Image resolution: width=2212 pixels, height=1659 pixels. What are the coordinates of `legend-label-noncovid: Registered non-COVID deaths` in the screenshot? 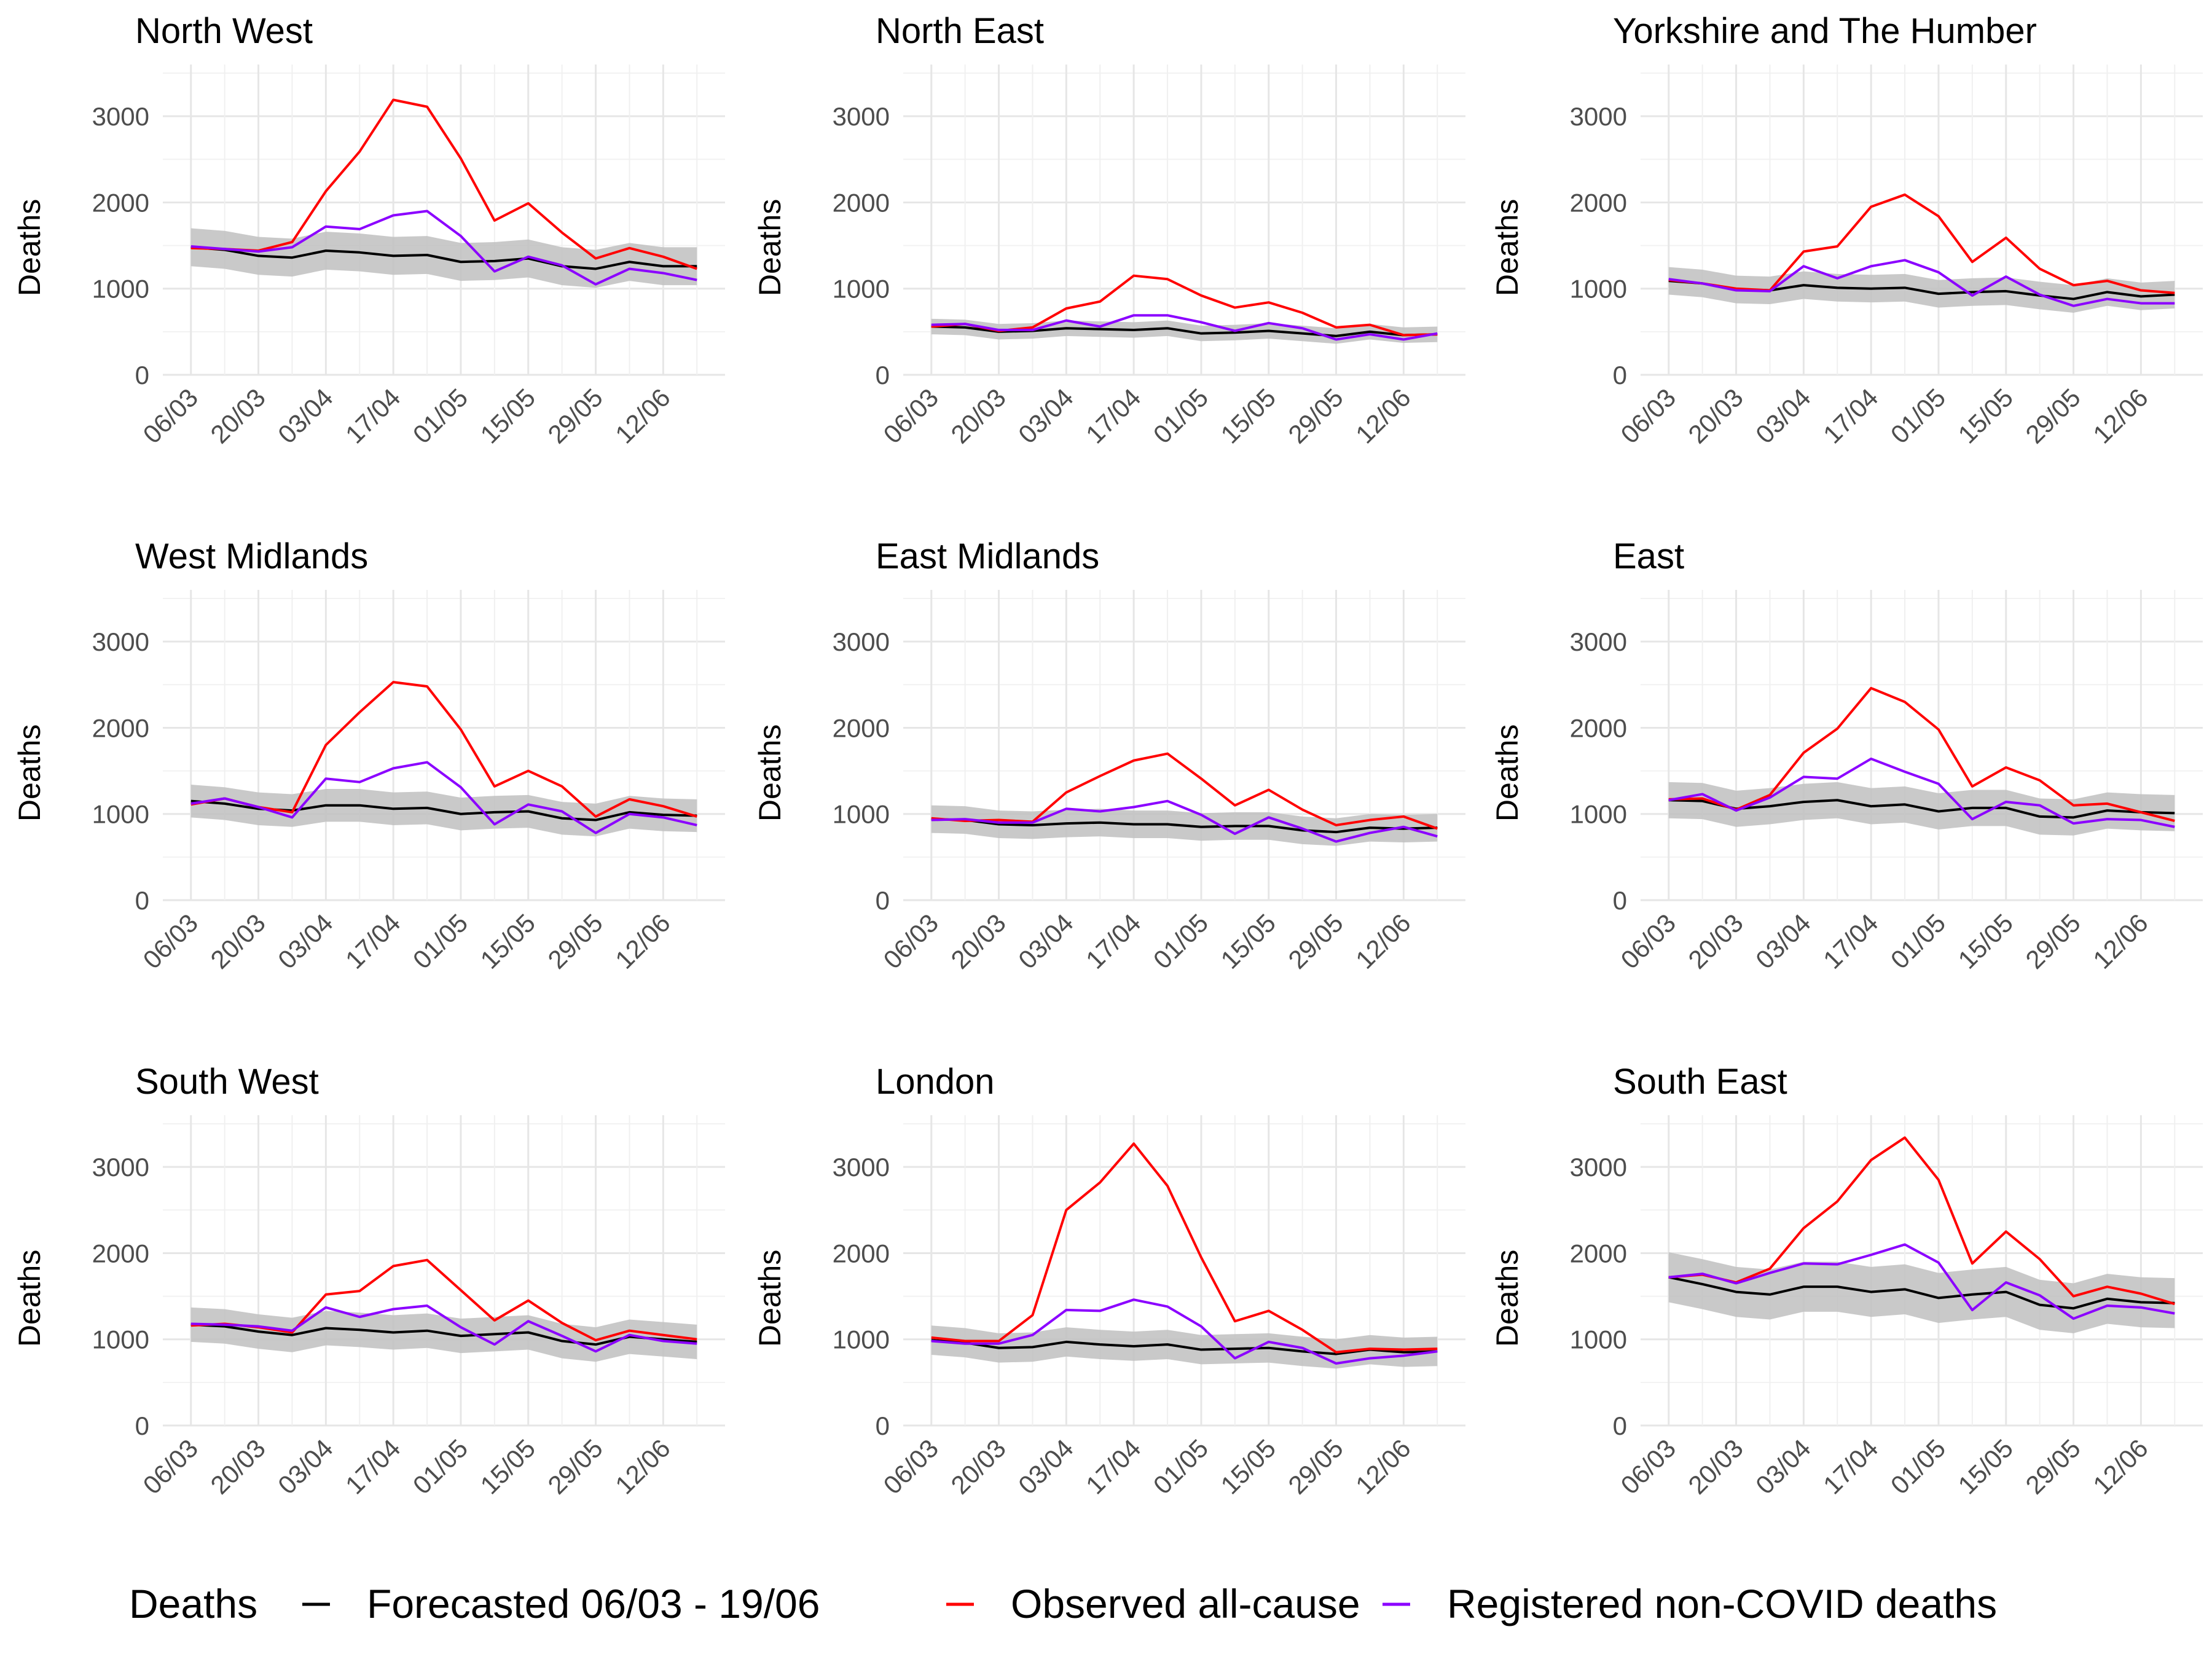 It's located at (1722, 1603).